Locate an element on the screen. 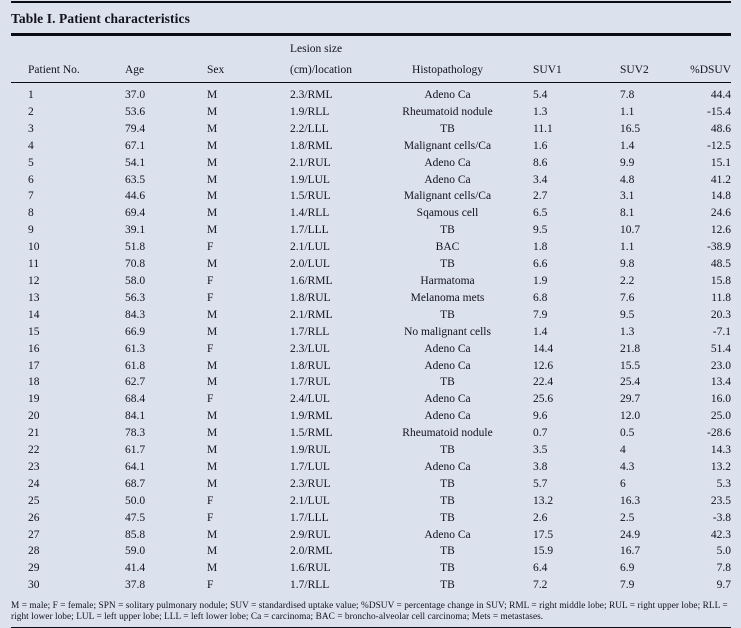 The height and width of the screenshot is (628, 741). cell-histopathology: Sqamous cell is located at coordinates (447, 213).